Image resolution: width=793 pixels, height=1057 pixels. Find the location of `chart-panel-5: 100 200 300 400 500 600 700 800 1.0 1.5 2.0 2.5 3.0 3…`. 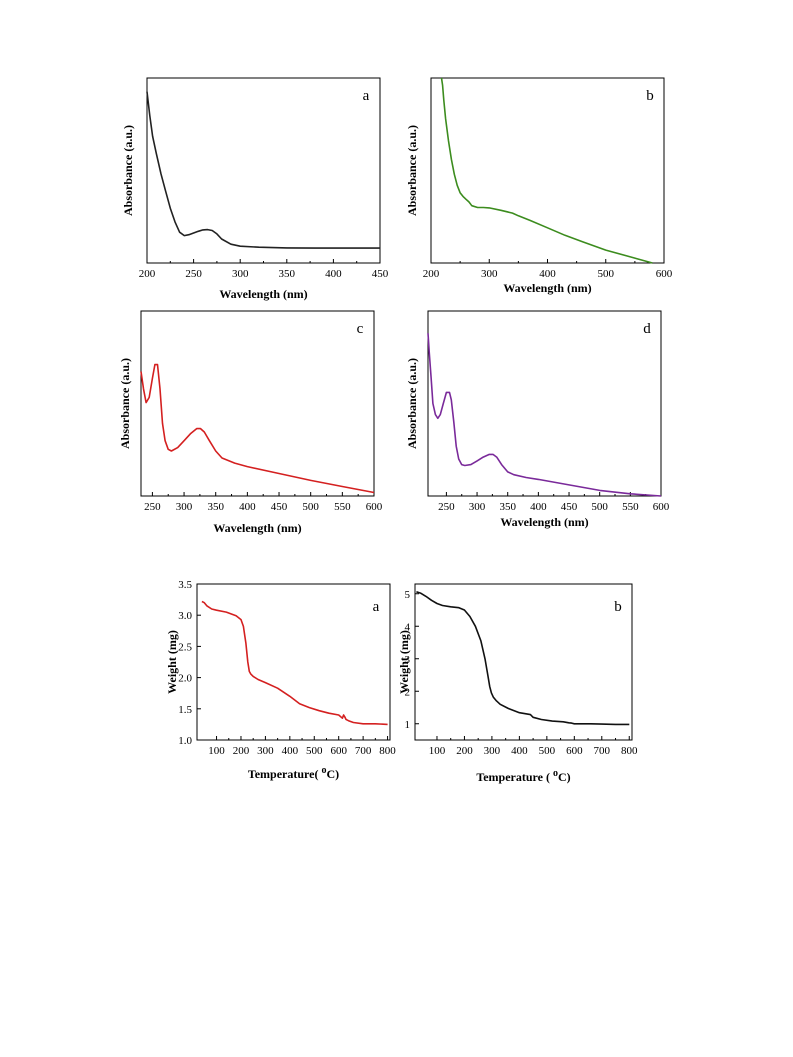

chart-panel-5: 100 200 300 400 500 600 700 800 1.0 1.5 2.0 2.5 3.0 3… is located at coordinates (280, 680).